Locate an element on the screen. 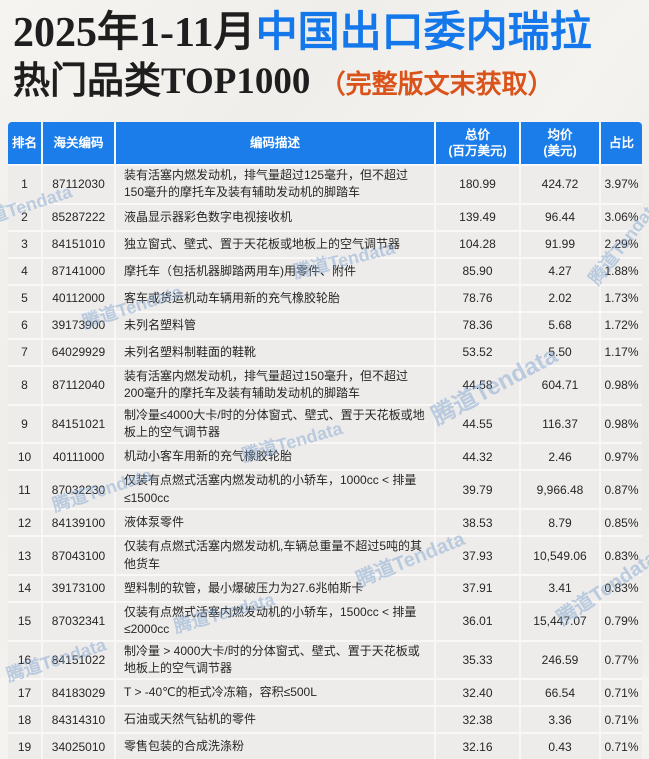  hs-code-cell: 39173100 is located at coordinates (79, 588).